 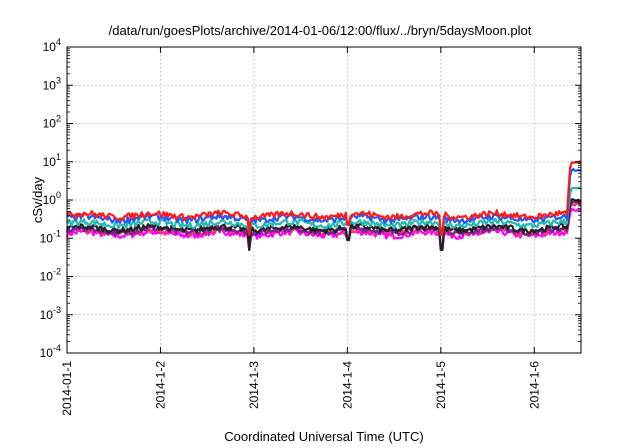 What do you see at coordinates (52, 122) in the screenshot?
I see `y-tick-label: 10²` at bounding box center [52, 122].